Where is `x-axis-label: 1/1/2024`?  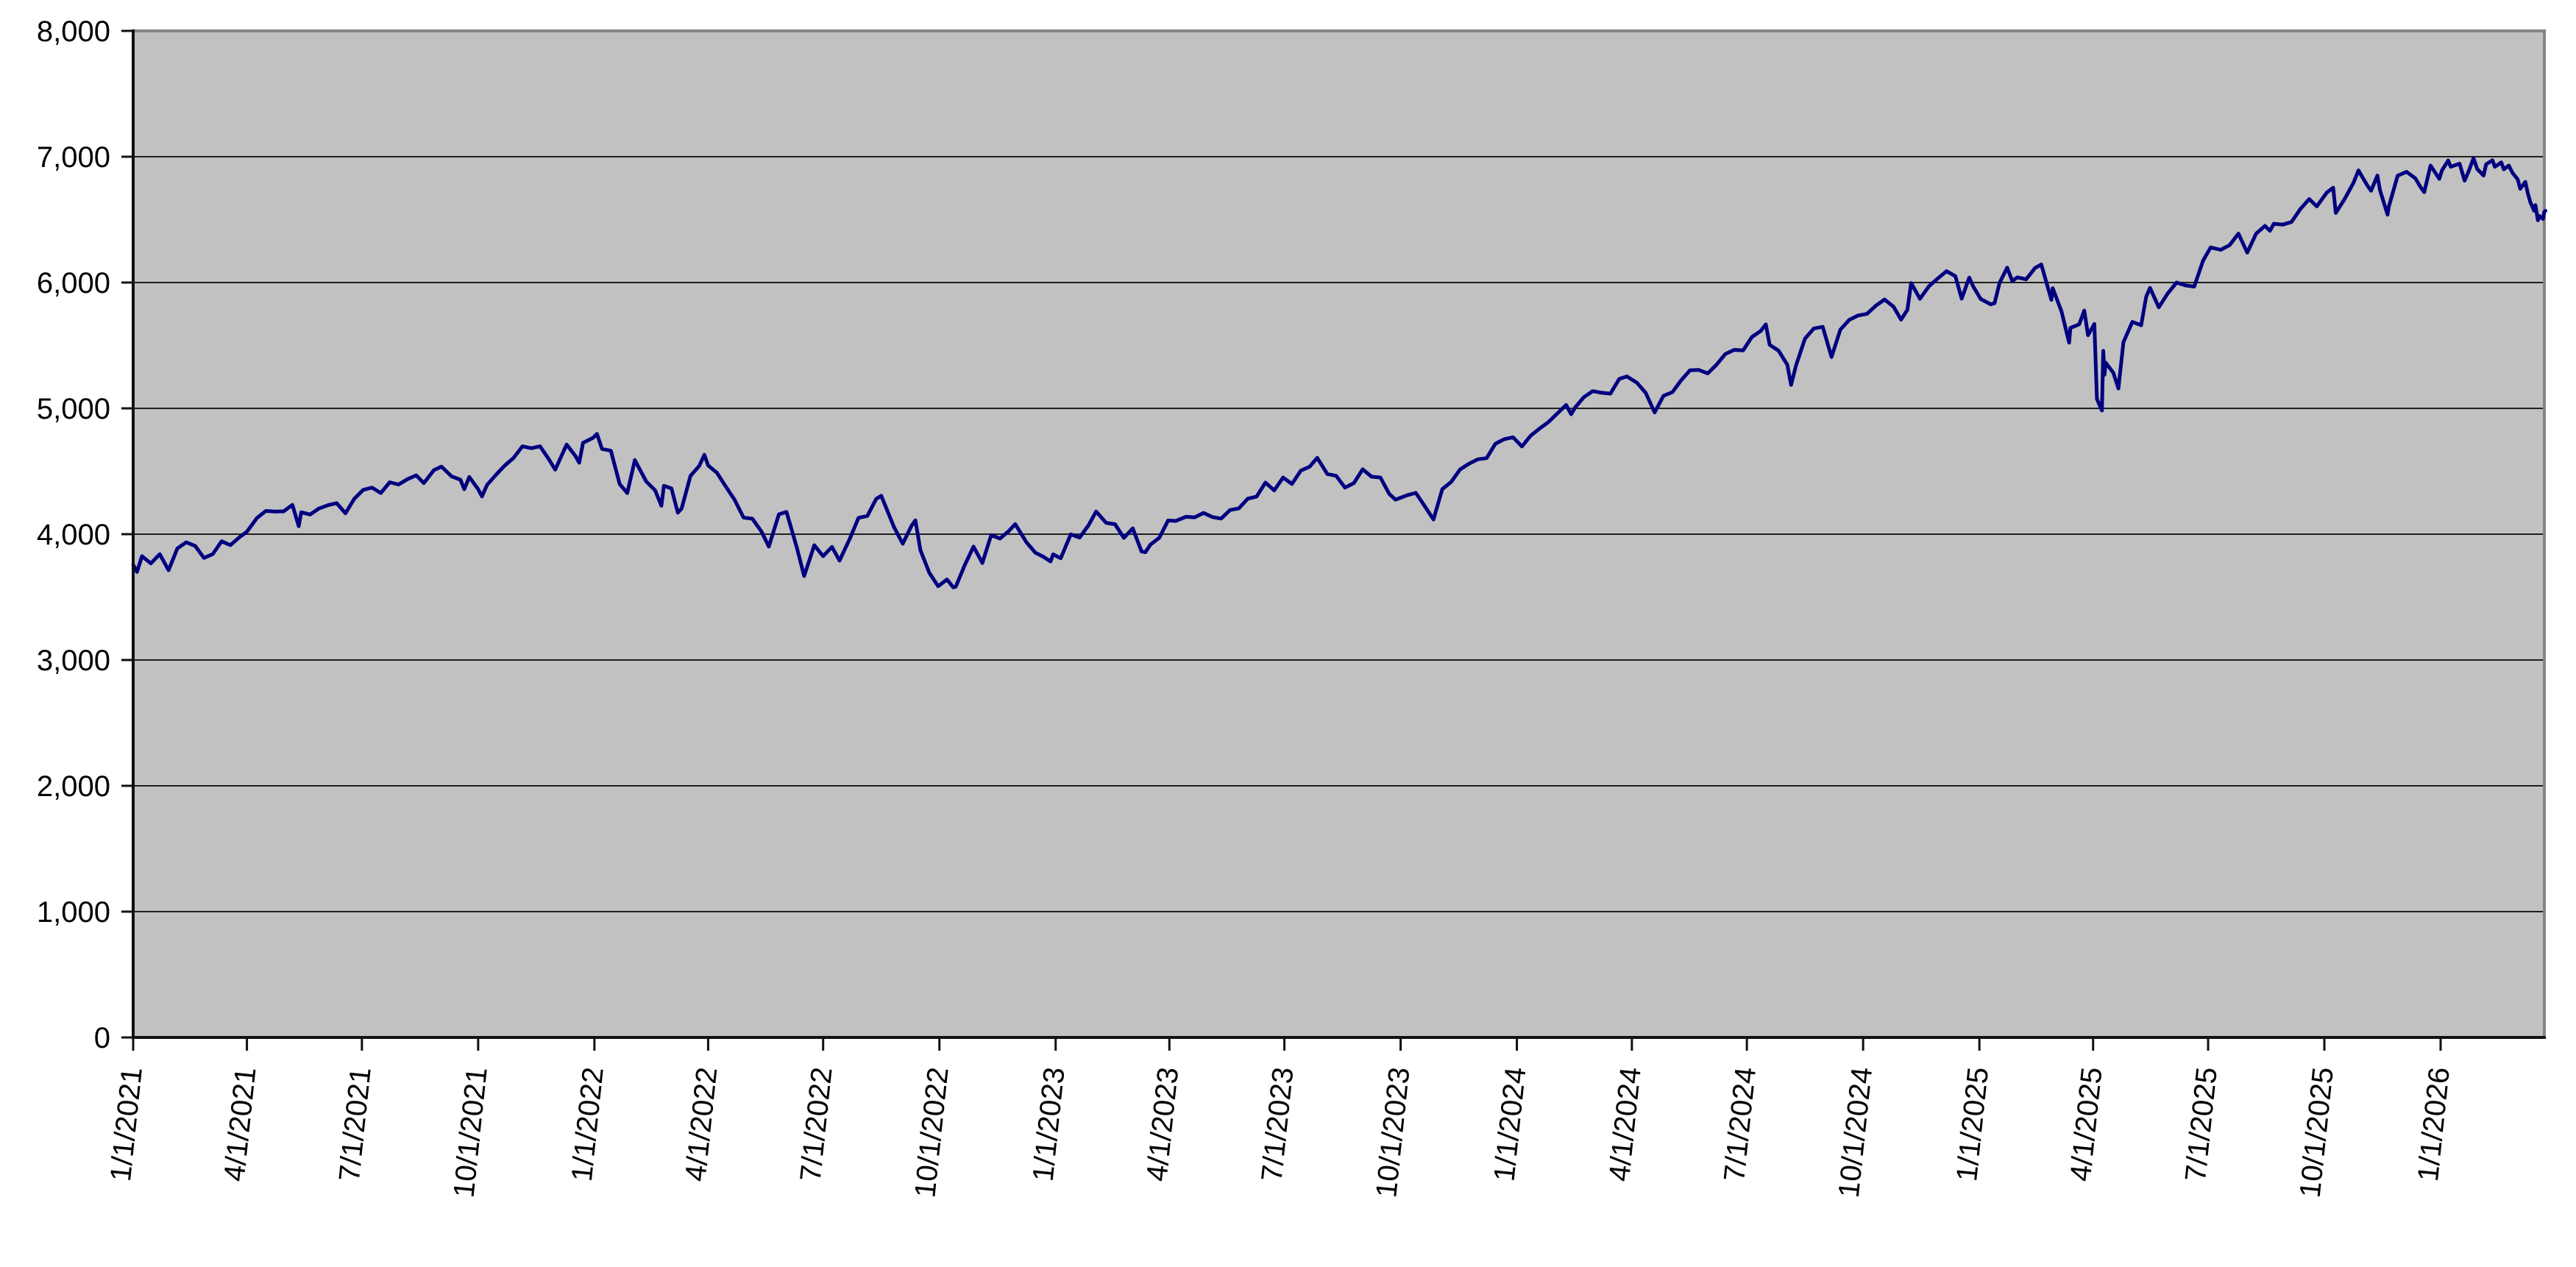
x-axis-label: 1/1/2024 is located at coordinates (1510, 1123).